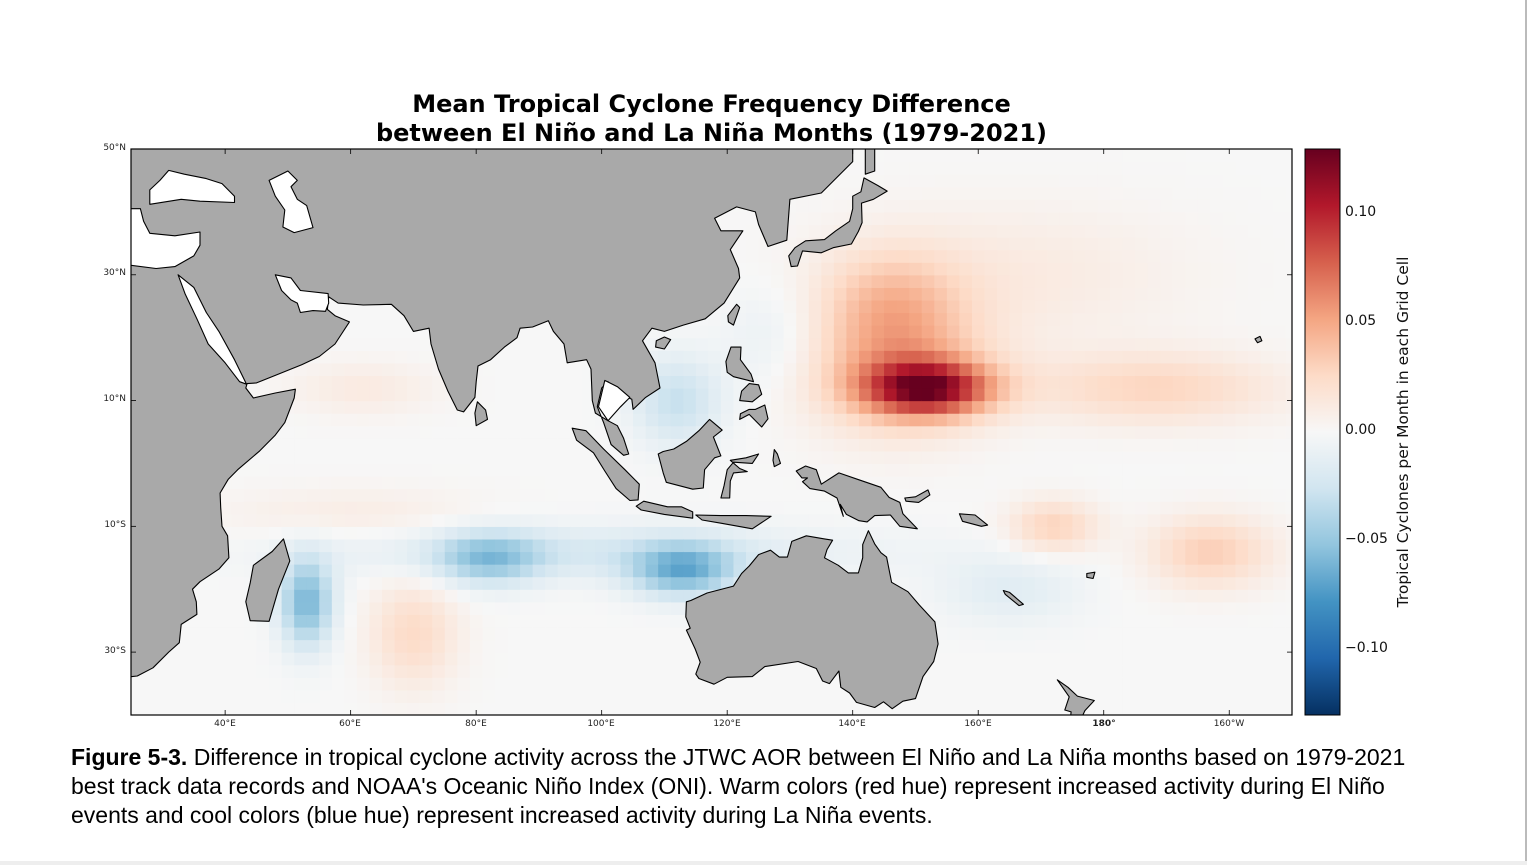  What do you see at coordinates (917, 496) in the screenshot?
I see `land-new-britain` at bounding box center [917, 496].